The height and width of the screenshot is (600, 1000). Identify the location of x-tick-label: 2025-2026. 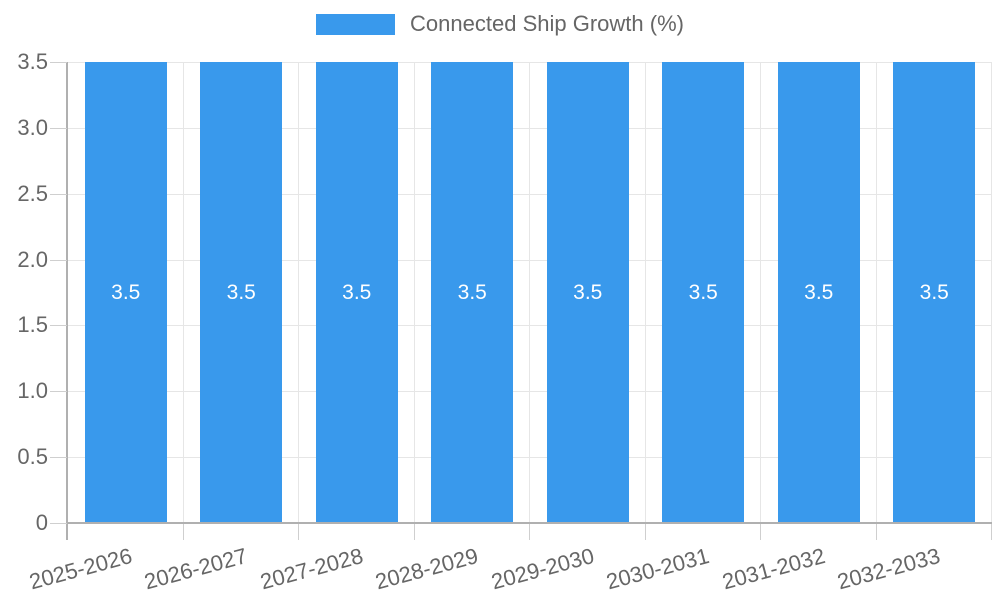
(80, 569).